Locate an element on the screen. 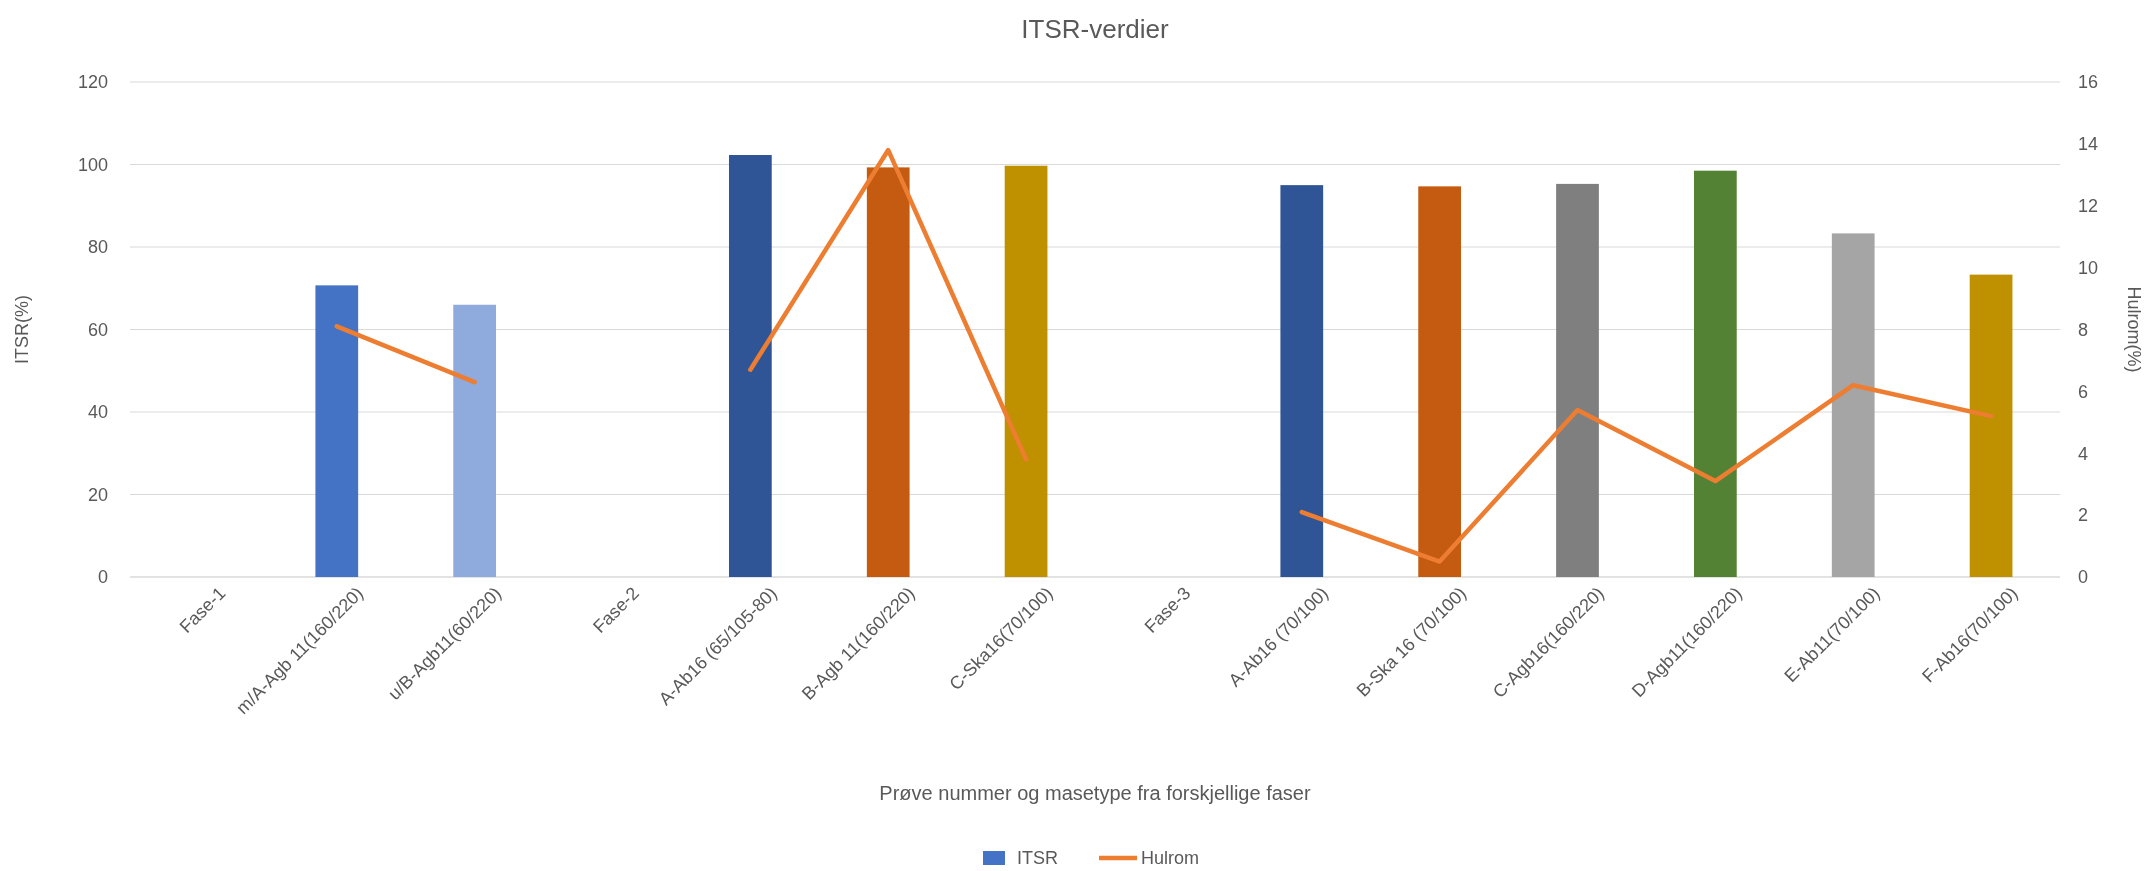  y2-tick-label: 4 is located at coordinates (2083, 453).